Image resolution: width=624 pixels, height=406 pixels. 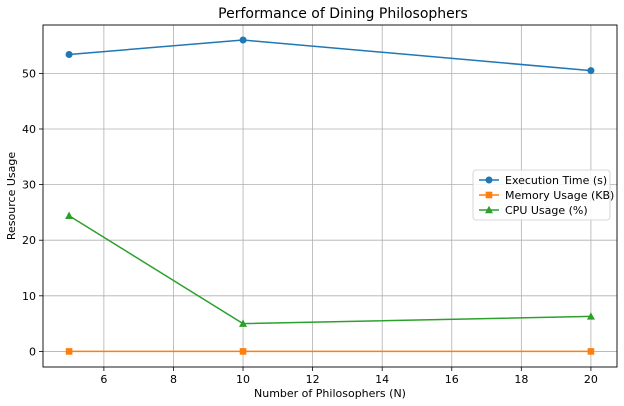 What do you see at coordinates (173, 379) in the screenshot?
I see `x-tick-label: 8` at bounding box center [173, 379].